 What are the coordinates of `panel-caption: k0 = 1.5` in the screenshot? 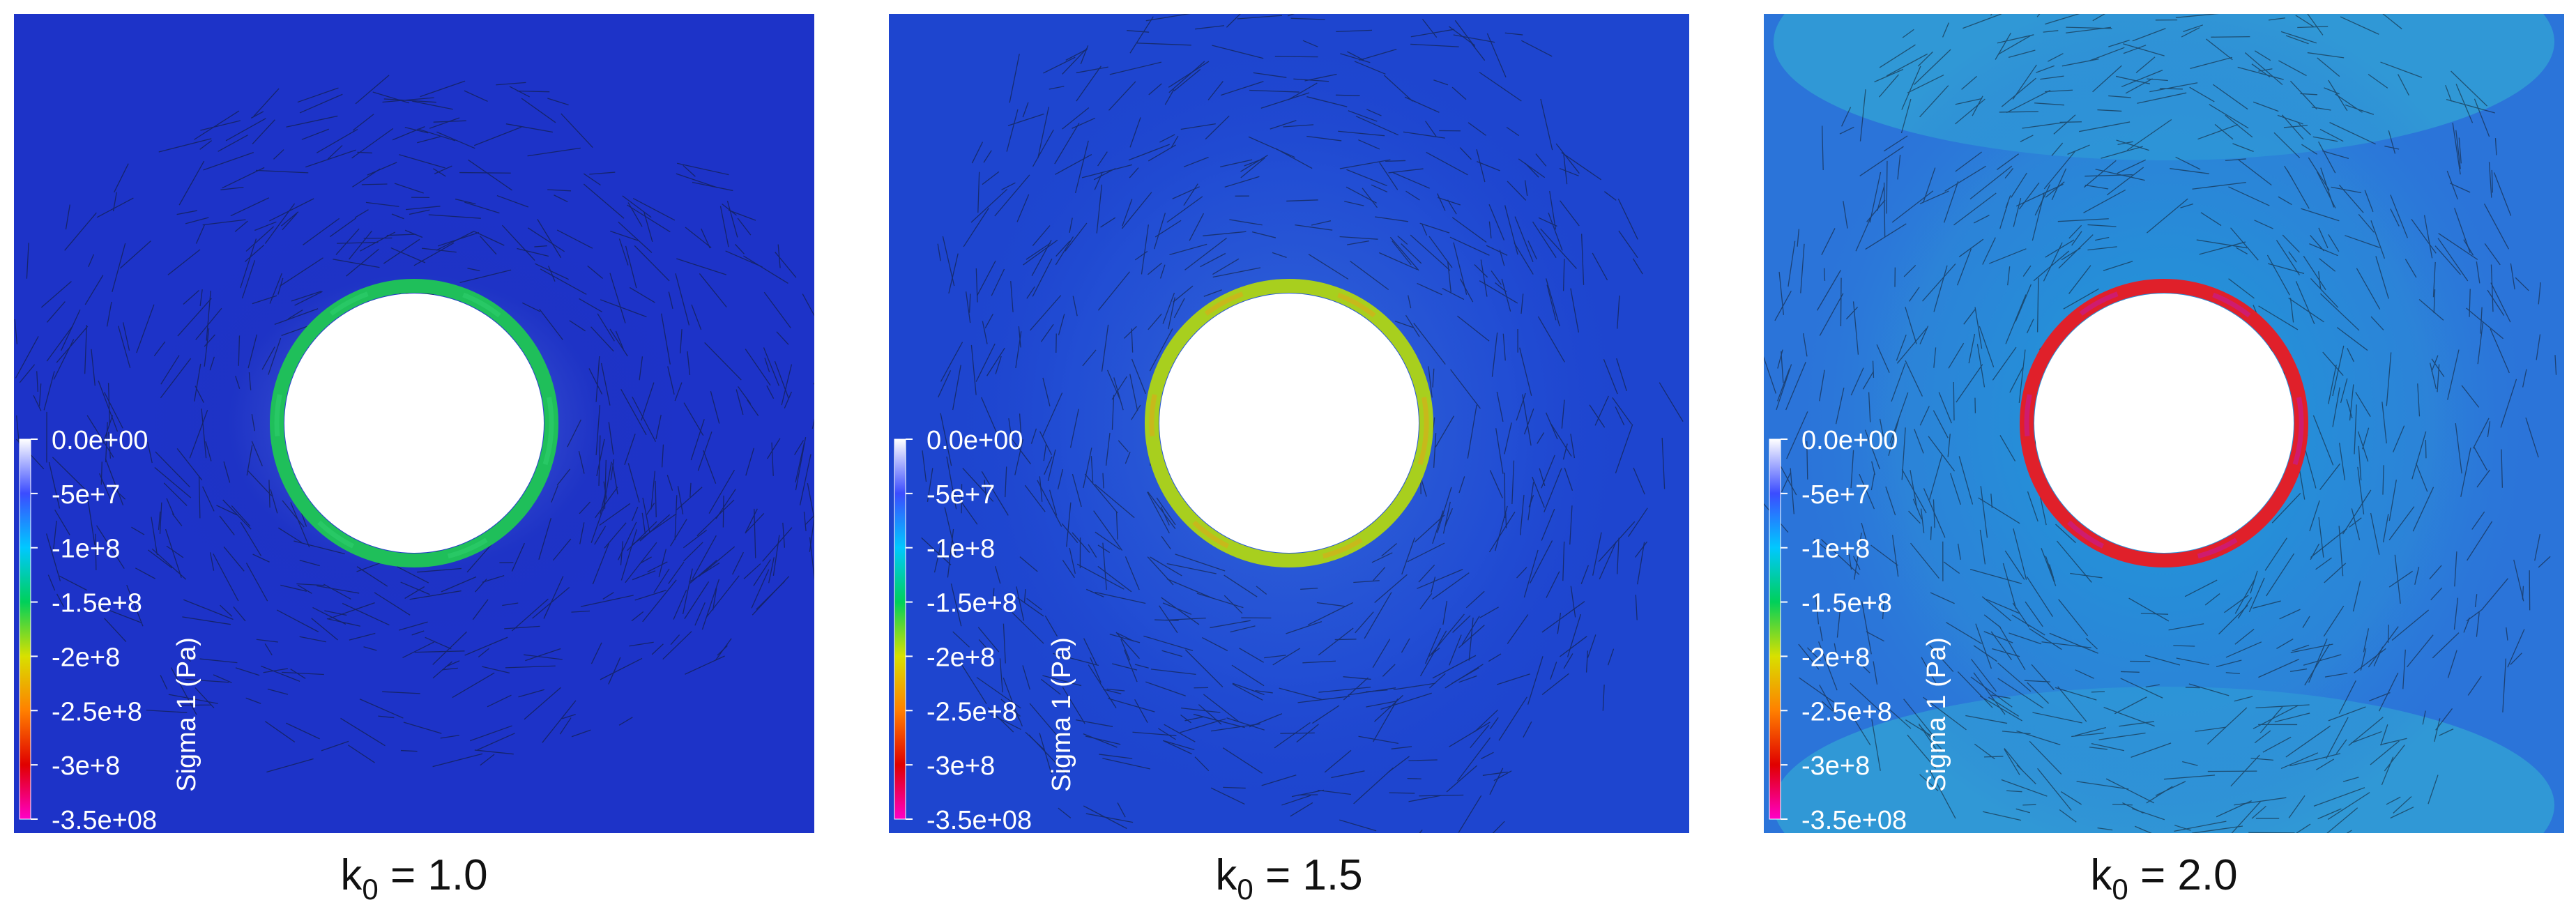 It's located at (1289, 879).